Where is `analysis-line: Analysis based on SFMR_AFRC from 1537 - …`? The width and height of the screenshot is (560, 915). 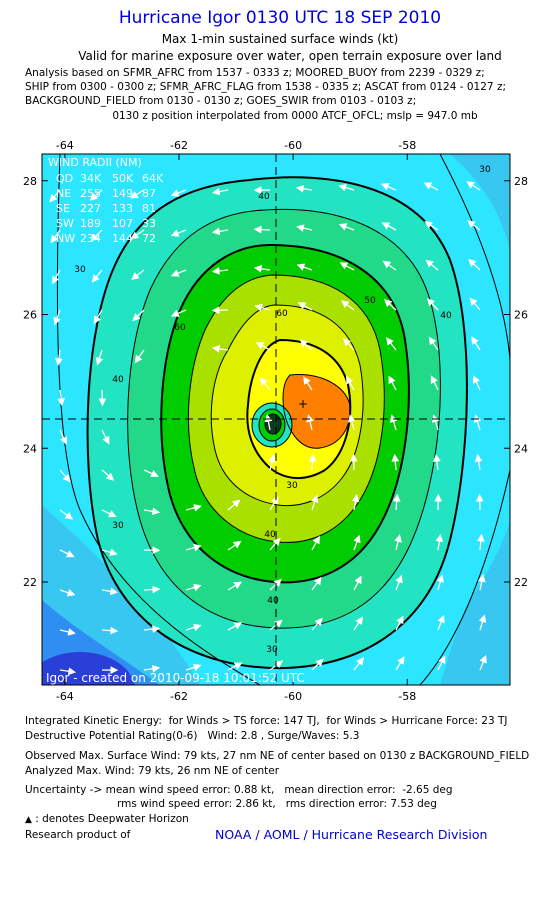
analysis-line: Analysis based on SFMR_AFRC from 1537 - … is located at coordinates (255, 73).